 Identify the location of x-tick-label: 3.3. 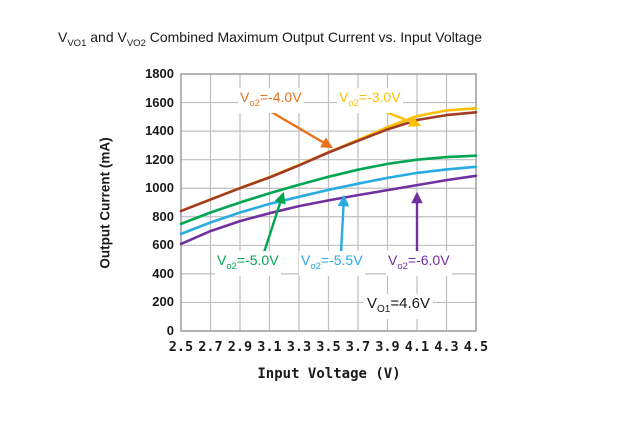
(299, 347).